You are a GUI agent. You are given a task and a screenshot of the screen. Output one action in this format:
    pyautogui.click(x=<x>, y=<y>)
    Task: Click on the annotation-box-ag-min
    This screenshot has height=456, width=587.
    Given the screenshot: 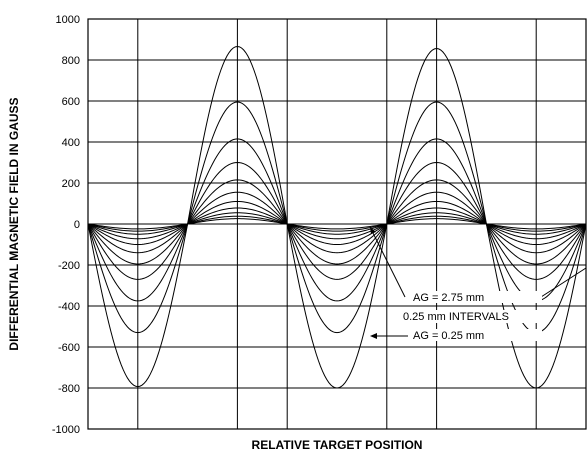 What is the action you would take?
    pyautogui.click(x=475, y=335)
    